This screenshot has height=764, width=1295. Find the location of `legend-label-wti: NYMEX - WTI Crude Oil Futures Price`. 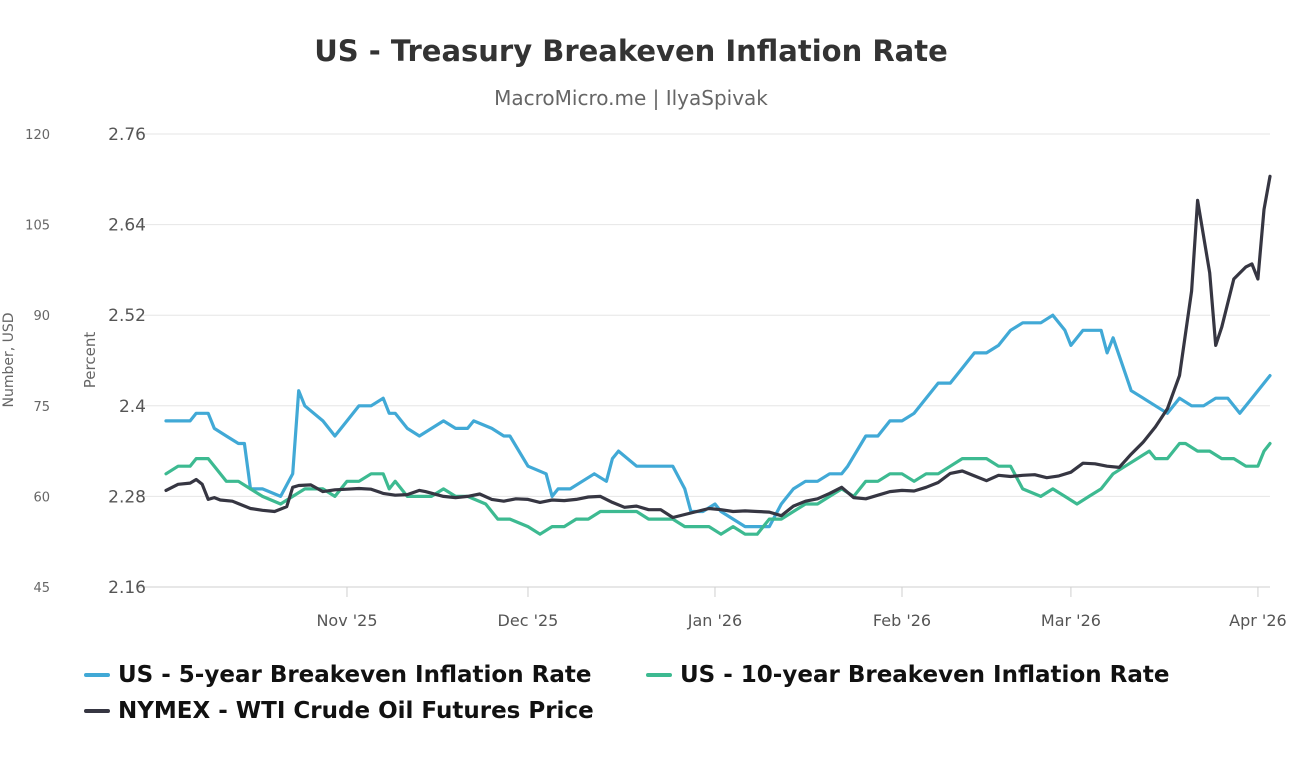

legend-label-wti: NYMEX - WTI Crude Oil Futures Price is located at coordinates (356, 711).